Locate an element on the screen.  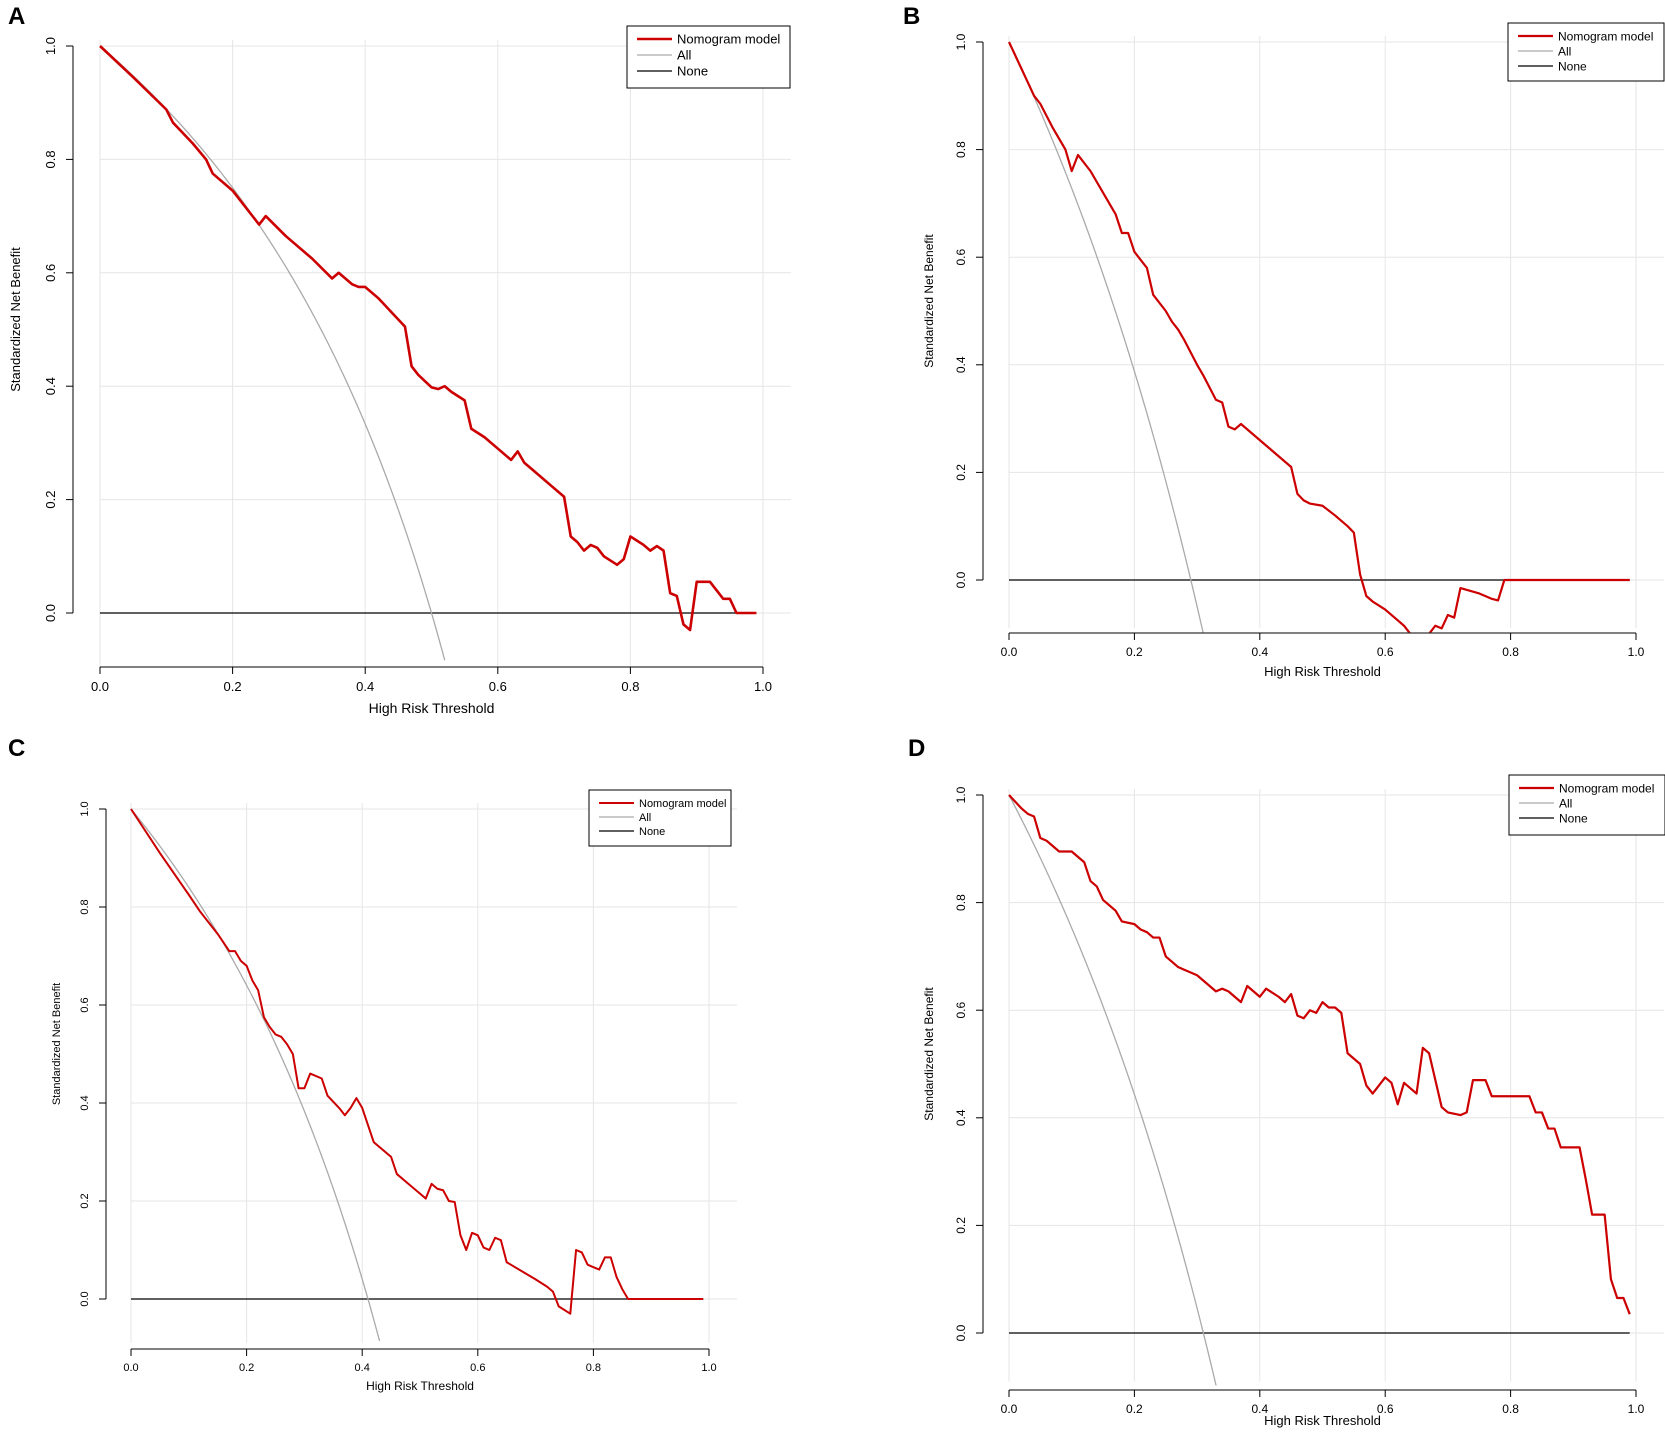
panel-letter: B is located at coordinates (911, 16).